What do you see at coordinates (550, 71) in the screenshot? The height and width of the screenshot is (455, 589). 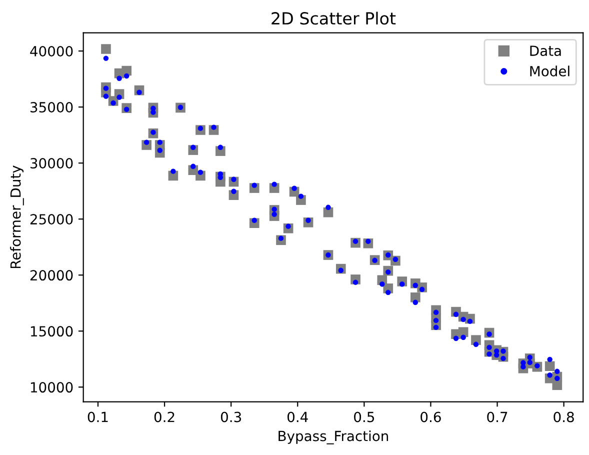 I see `legend-label: Model` at bounding box center [550, 71].